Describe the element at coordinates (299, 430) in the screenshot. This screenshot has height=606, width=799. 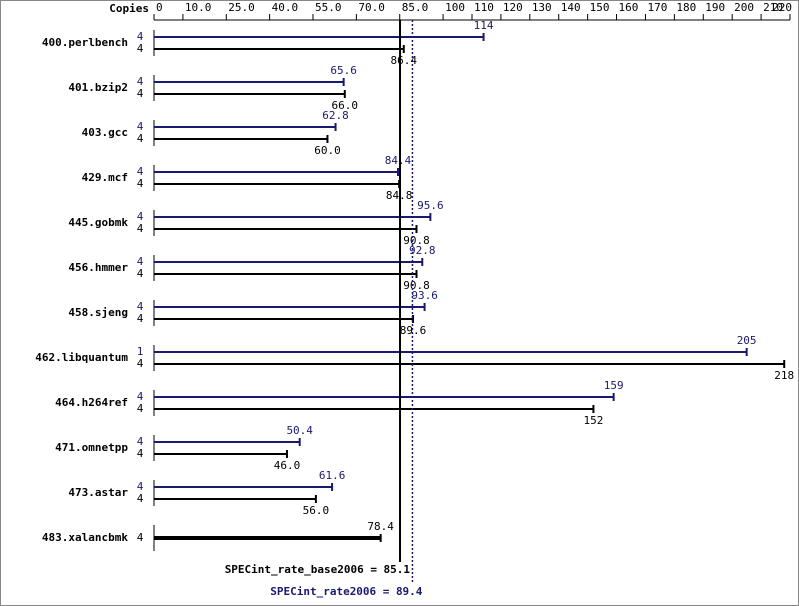
I see `value-label: 50.4` at that location.